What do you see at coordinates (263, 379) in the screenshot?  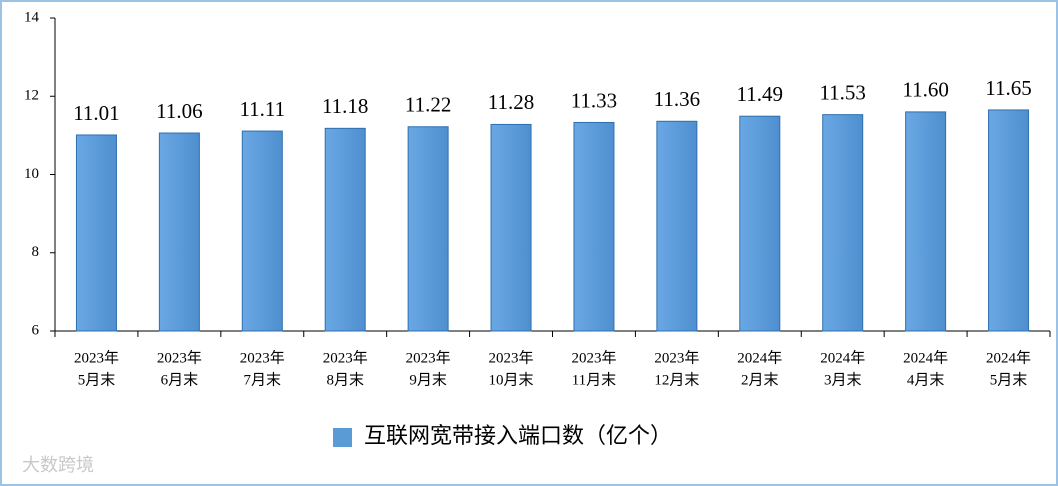 I see `x-tick-label: 7月末` at bounding box center [263, 379].